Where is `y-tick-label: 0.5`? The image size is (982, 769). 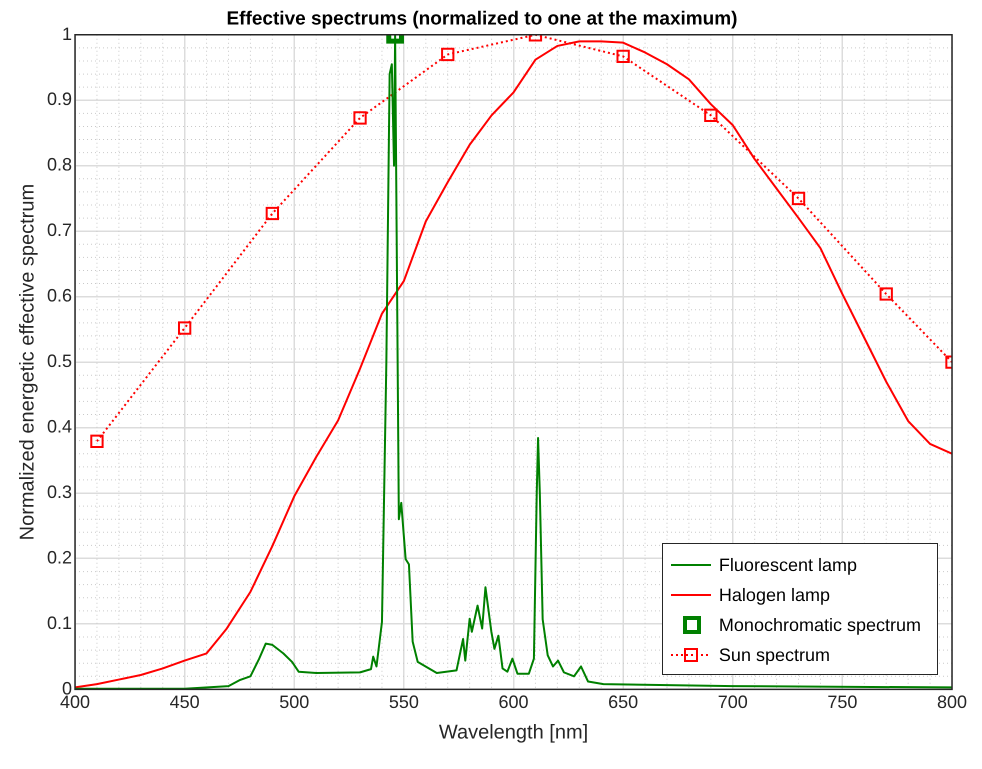 y-tick-label: 0.5 is located at coordinates (59, 361).